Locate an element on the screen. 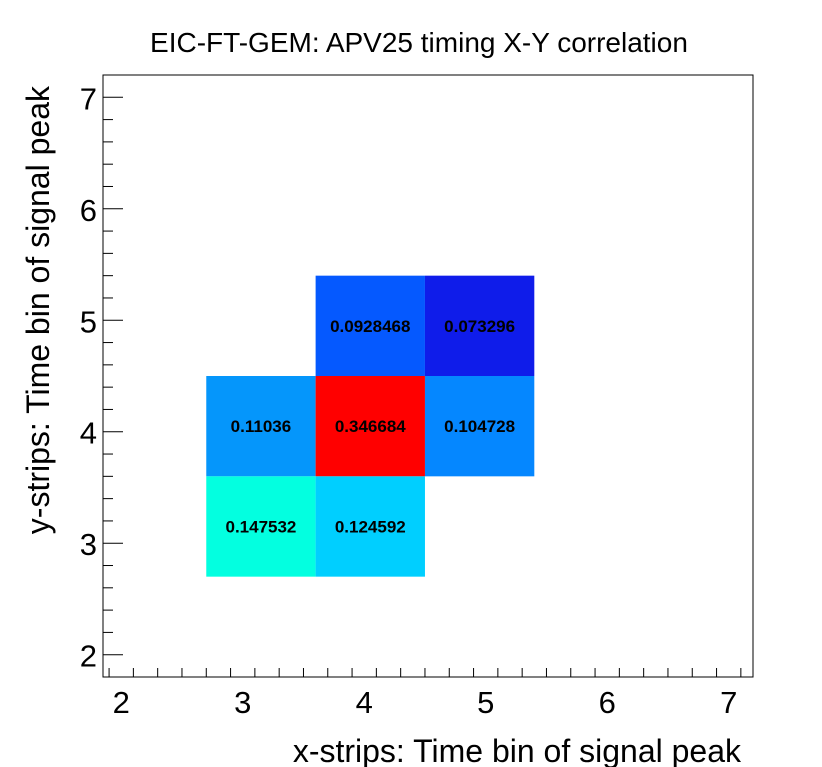  x-axis-label: x-strips: Time bin of signal peak is located at coordinates (517, 750).